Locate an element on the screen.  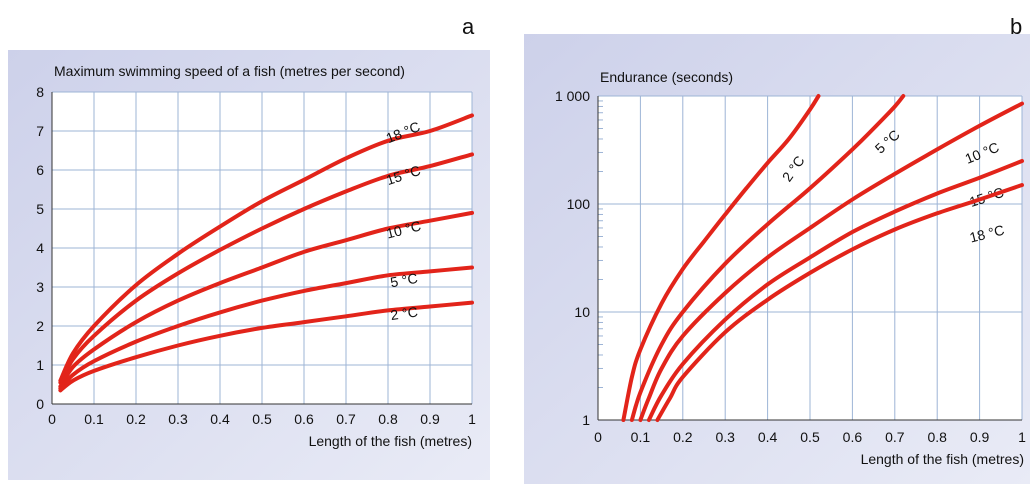
y-tick-label: 6 is located at coordinates (40, 170).